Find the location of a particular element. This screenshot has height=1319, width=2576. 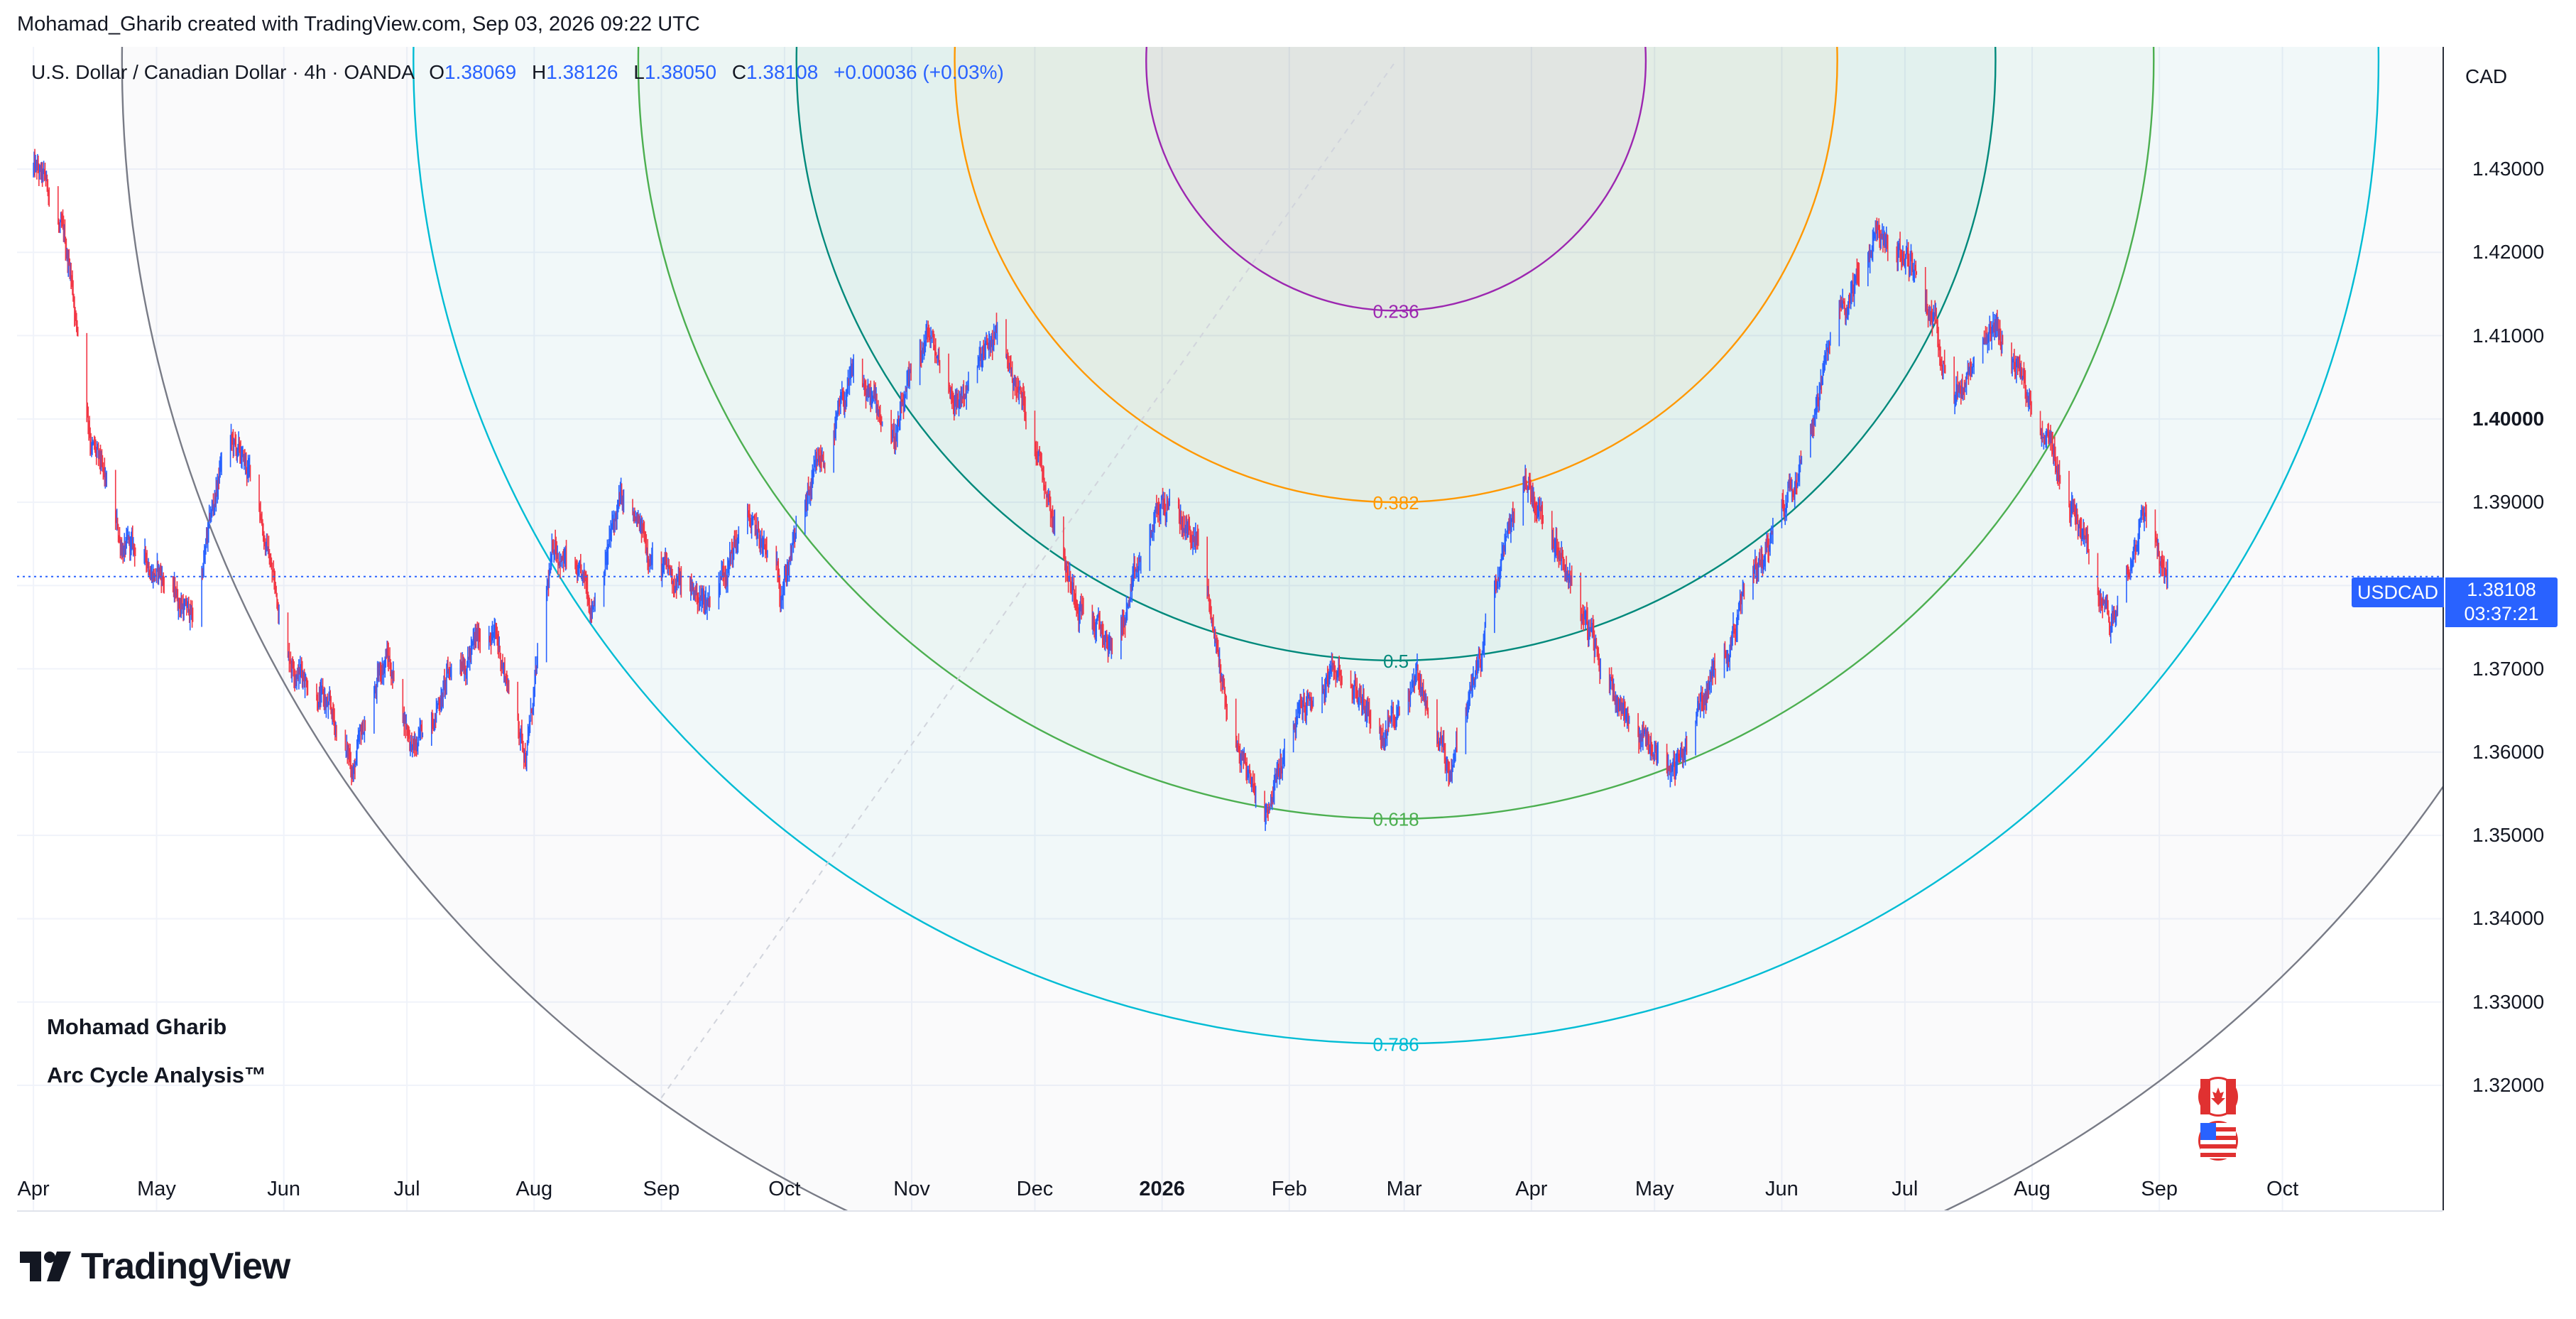

bottom-border is located at coordinates (1230, 1211).